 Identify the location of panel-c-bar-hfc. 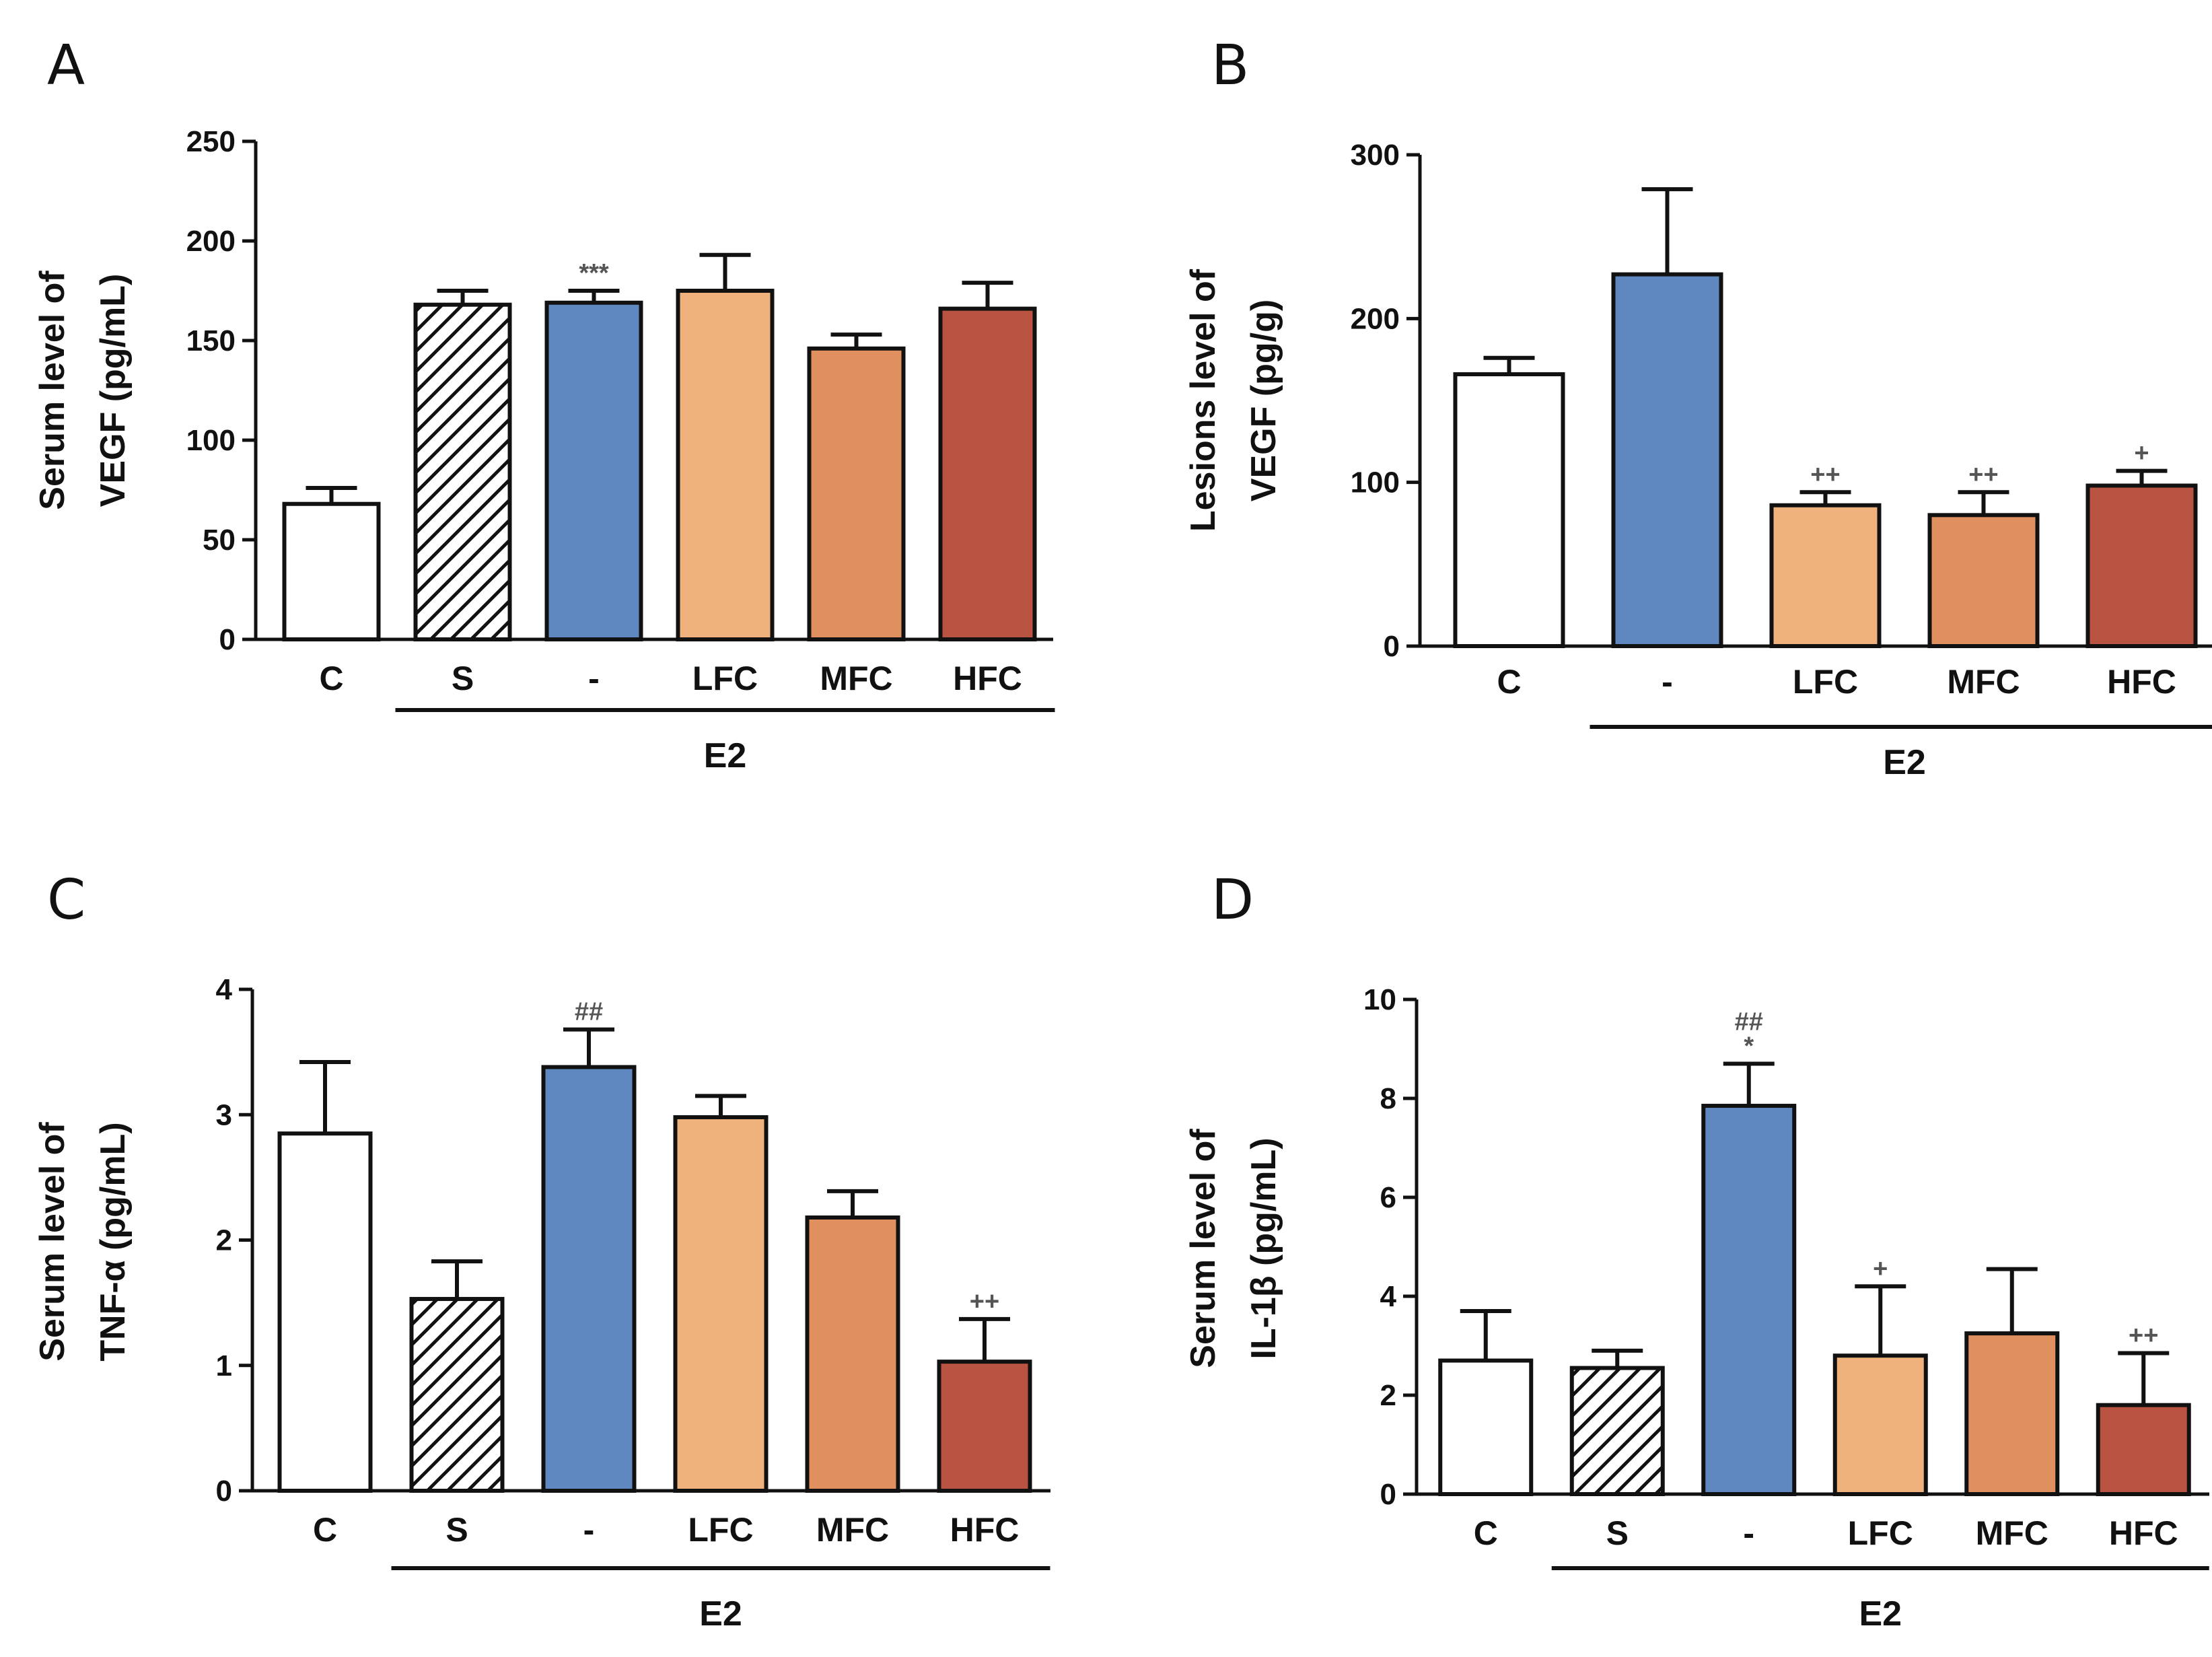
(984, 1426).